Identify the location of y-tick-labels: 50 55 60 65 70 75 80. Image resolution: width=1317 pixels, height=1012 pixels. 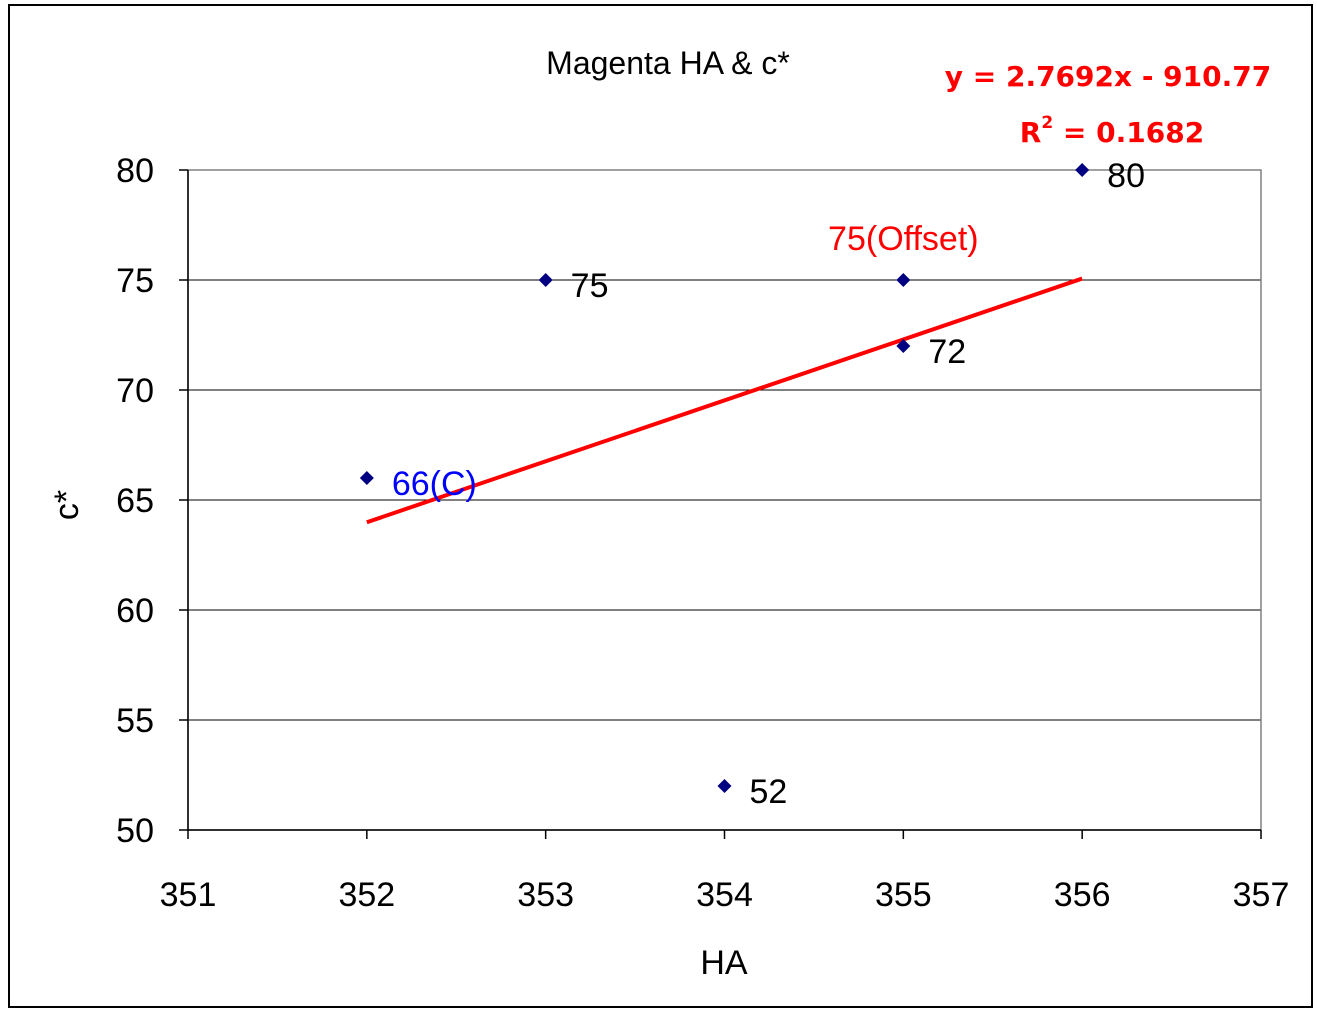
(135, 501).